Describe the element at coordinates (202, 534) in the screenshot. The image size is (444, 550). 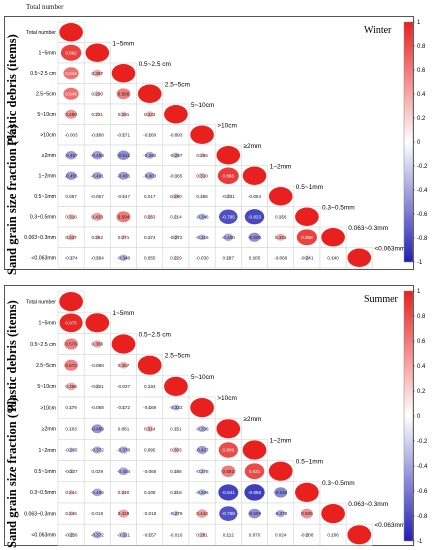
I see `cell-value-11-5: 0.281` at that location.